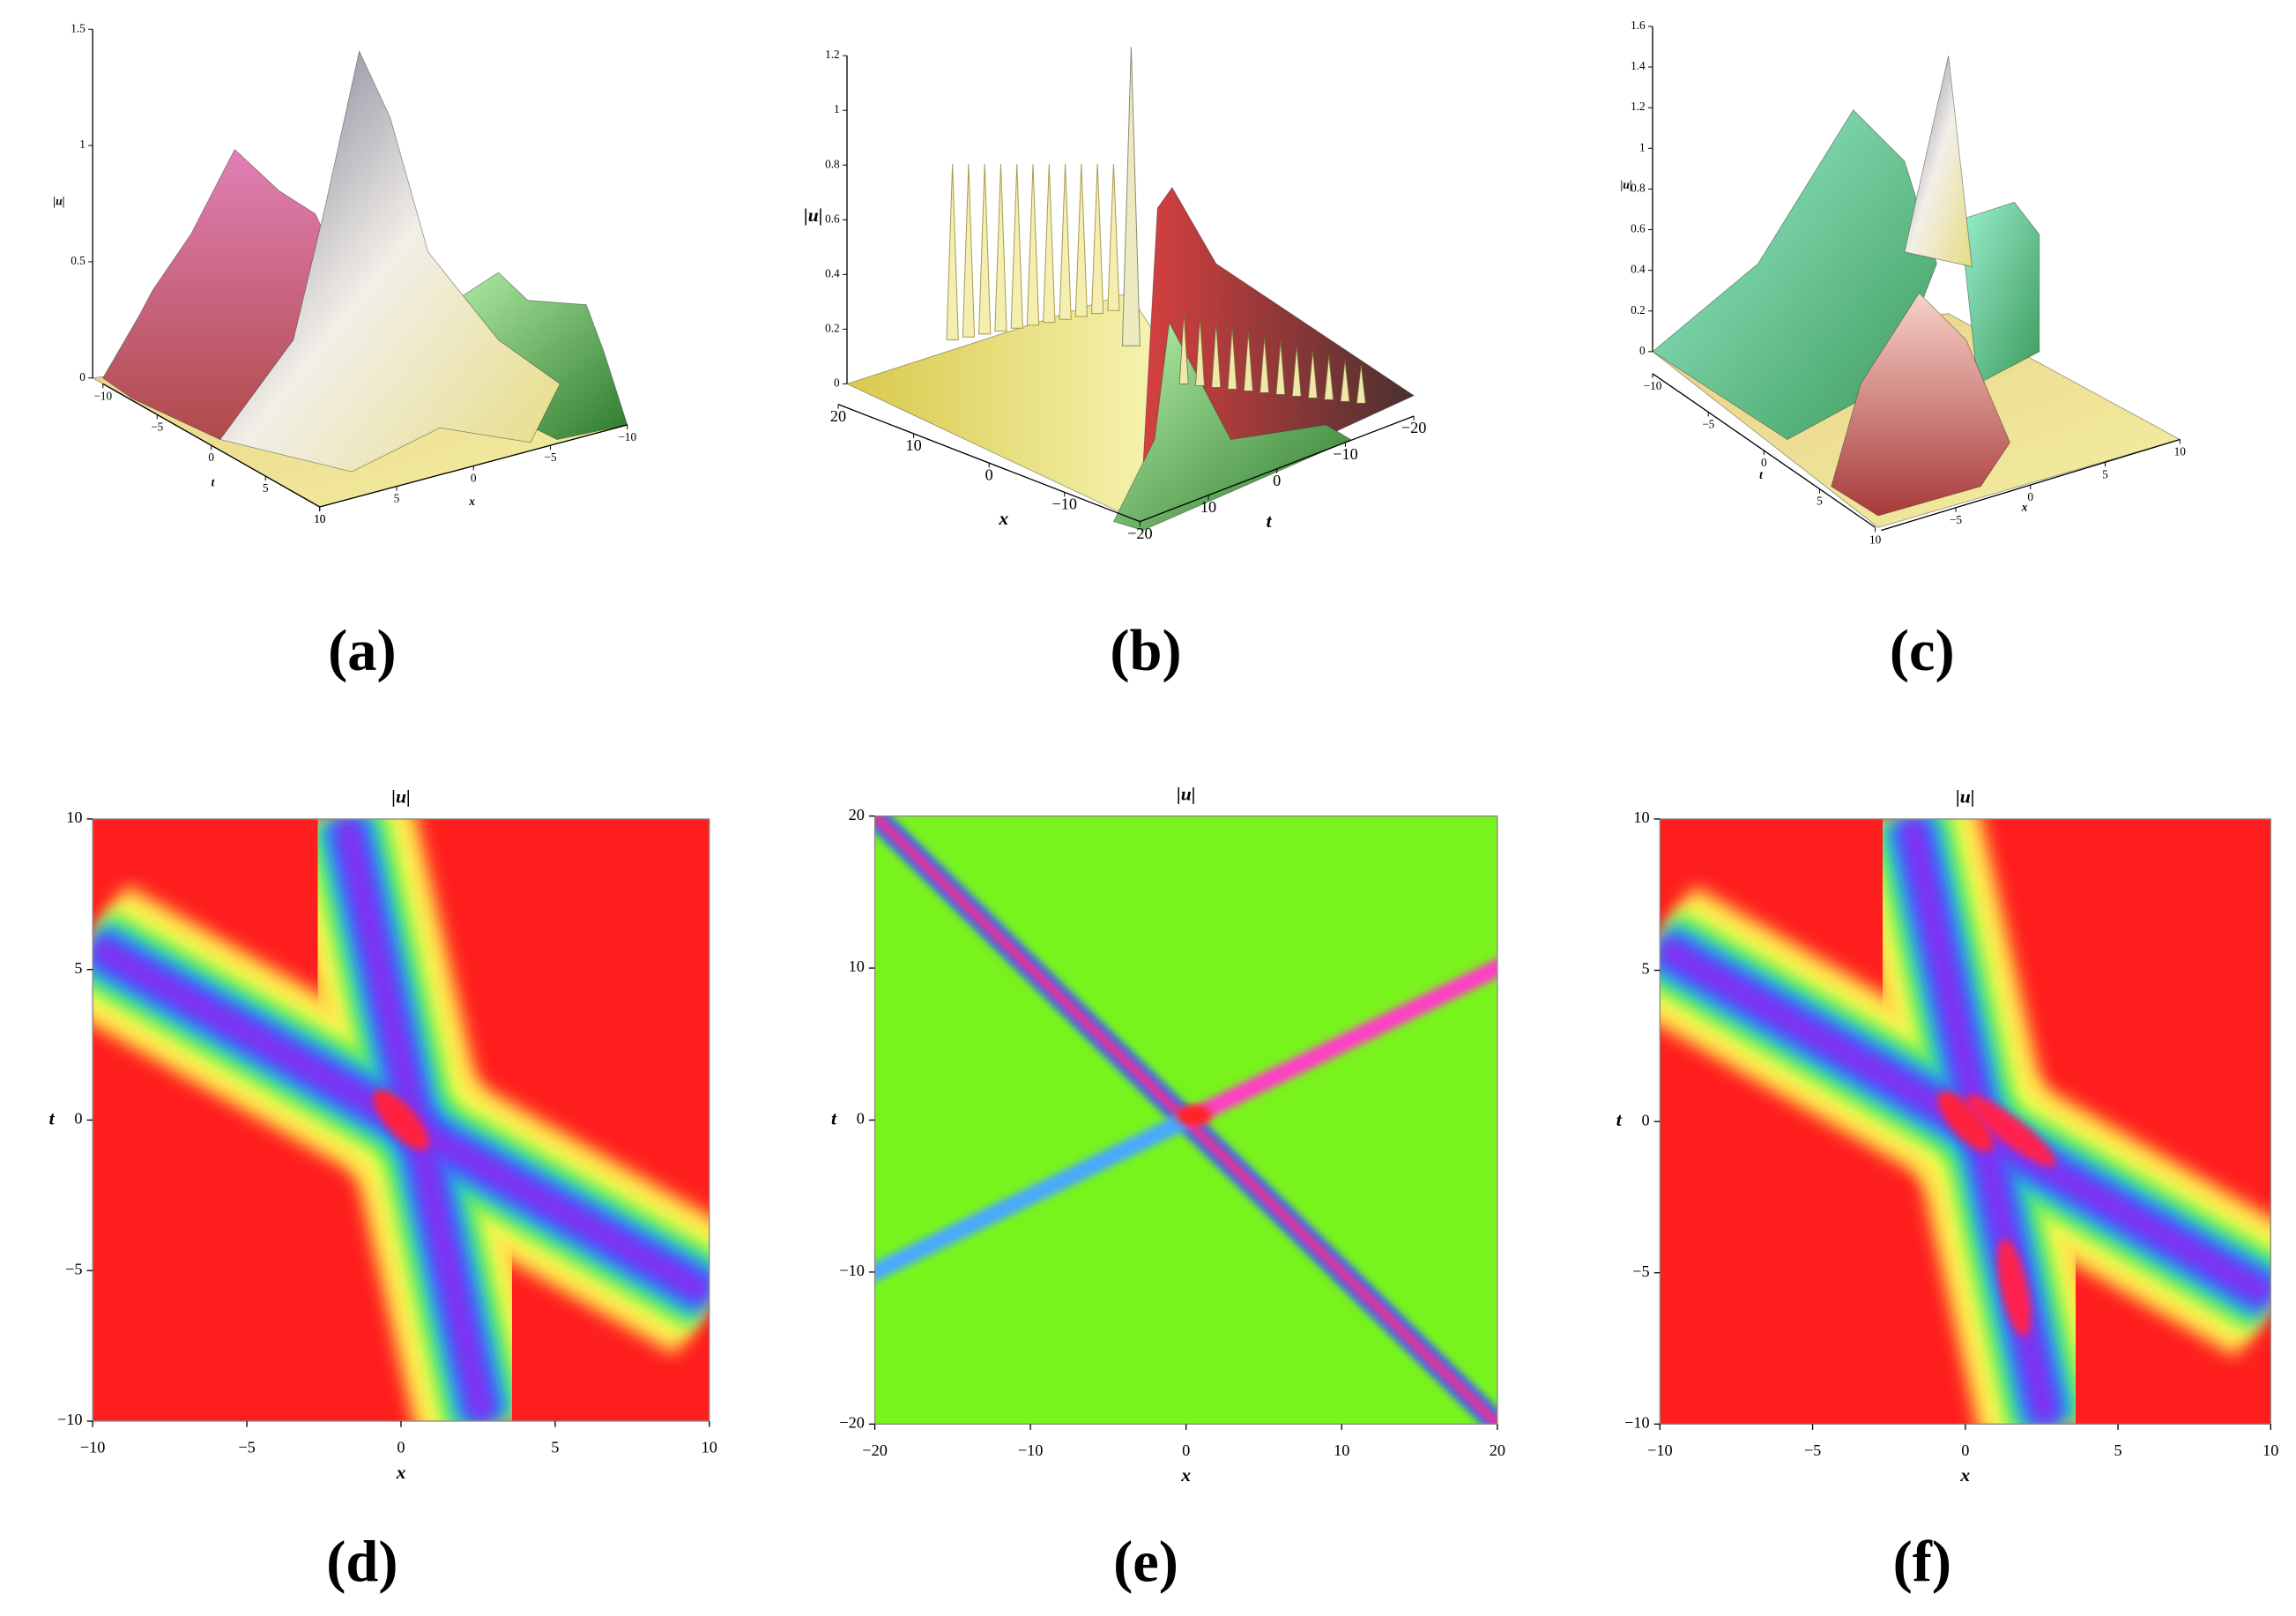  I want to click on x-tick-label: 5, so click(2105, 474).